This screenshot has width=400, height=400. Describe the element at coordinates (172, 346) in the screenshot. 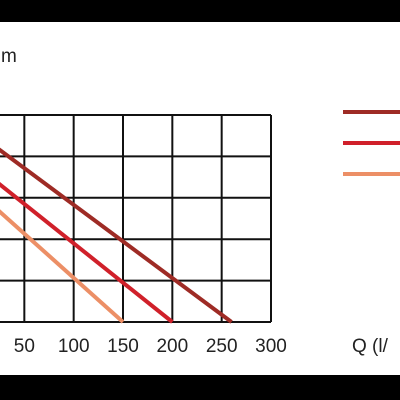

I see `x-tick-label: 200` at that location.